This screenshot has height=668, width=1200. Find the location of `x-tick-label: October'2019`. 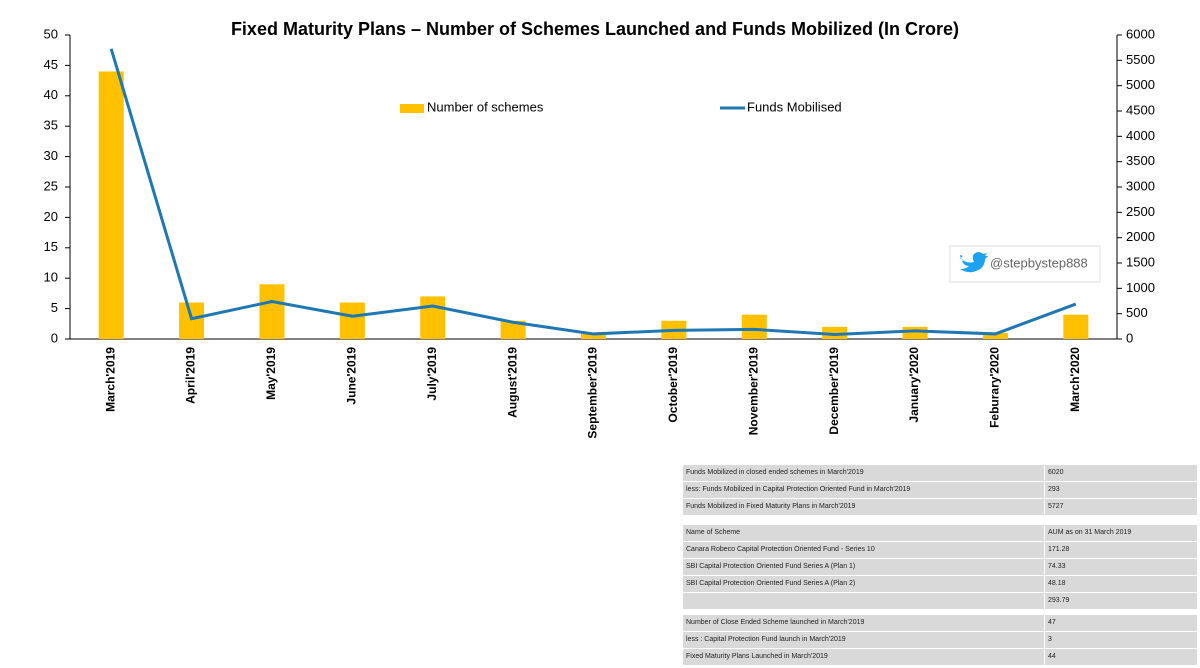

x-tick-label: October'2019 is located at coordinates (673, 385).